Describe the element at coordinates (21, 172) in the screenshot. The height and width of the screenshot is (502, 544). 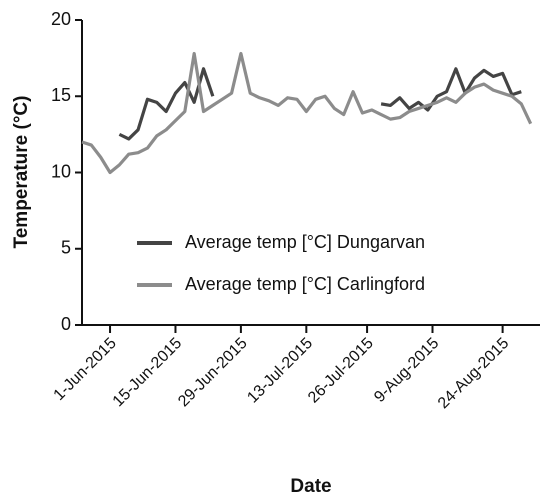
I see `y-axis-label: Temperature (°C)` at that location.